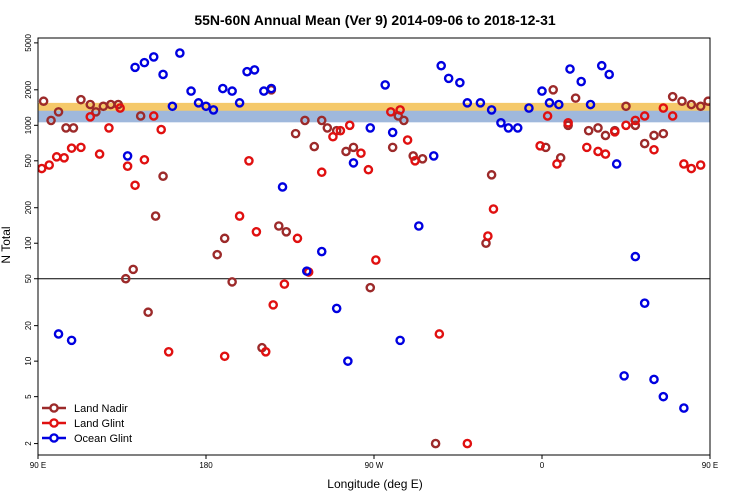 The width and height of the screenshot is (750, 500). I want to click on x-axis: 90 E 180 90 W 0 90 E, so click(374, 462).